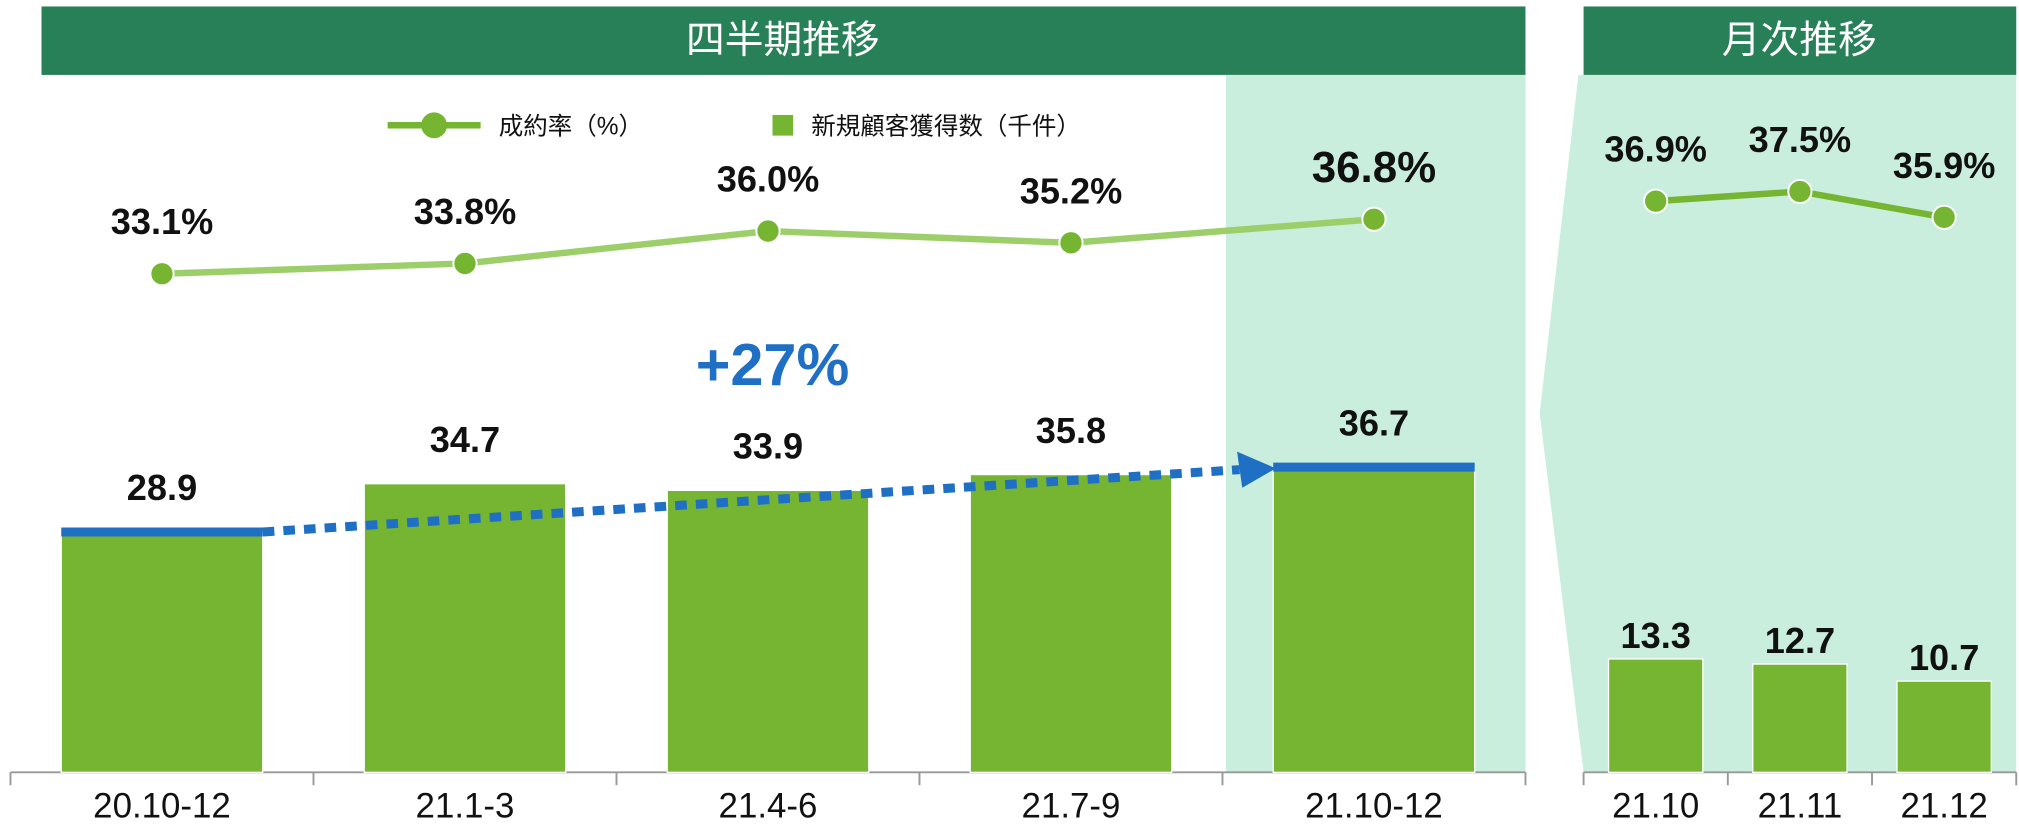 This screenshot has height=824, width=2019. What do you see at coordinates (1800, 805) in the screenshot?
I see `x-tick-label: 21.11` at bounding box center [1800, 805].